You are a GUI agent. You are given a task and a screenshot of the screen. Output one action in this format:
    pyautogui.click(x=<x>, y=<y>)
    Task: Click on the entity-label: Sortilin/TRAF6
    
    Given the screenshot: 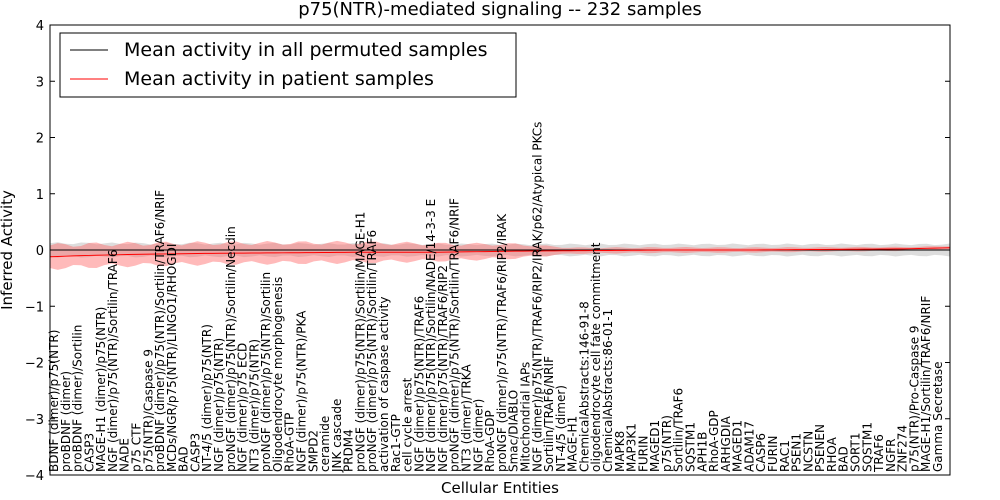 What is the action you would take?
    pyautogui.click(x=679, y=430)
    